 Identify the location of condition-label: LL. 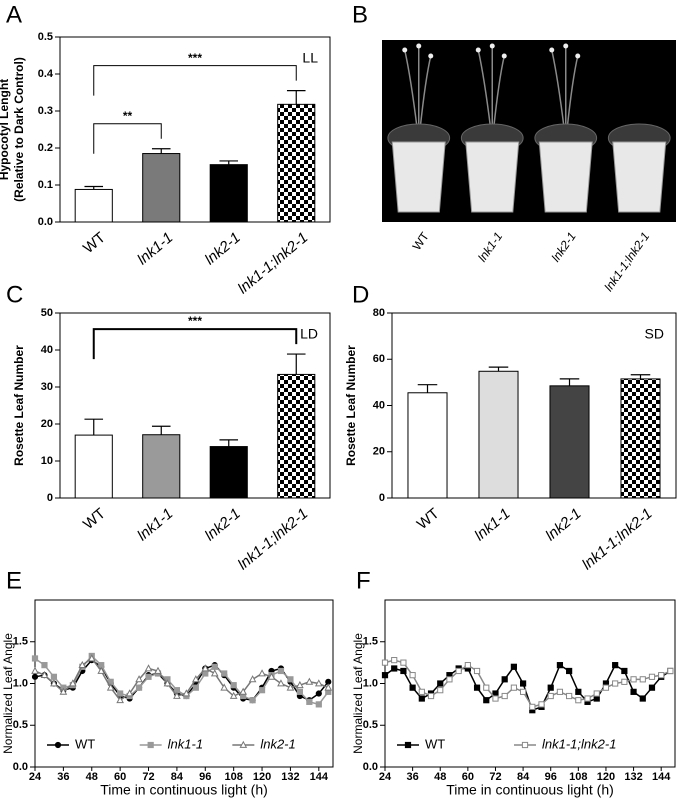
(310, 58).